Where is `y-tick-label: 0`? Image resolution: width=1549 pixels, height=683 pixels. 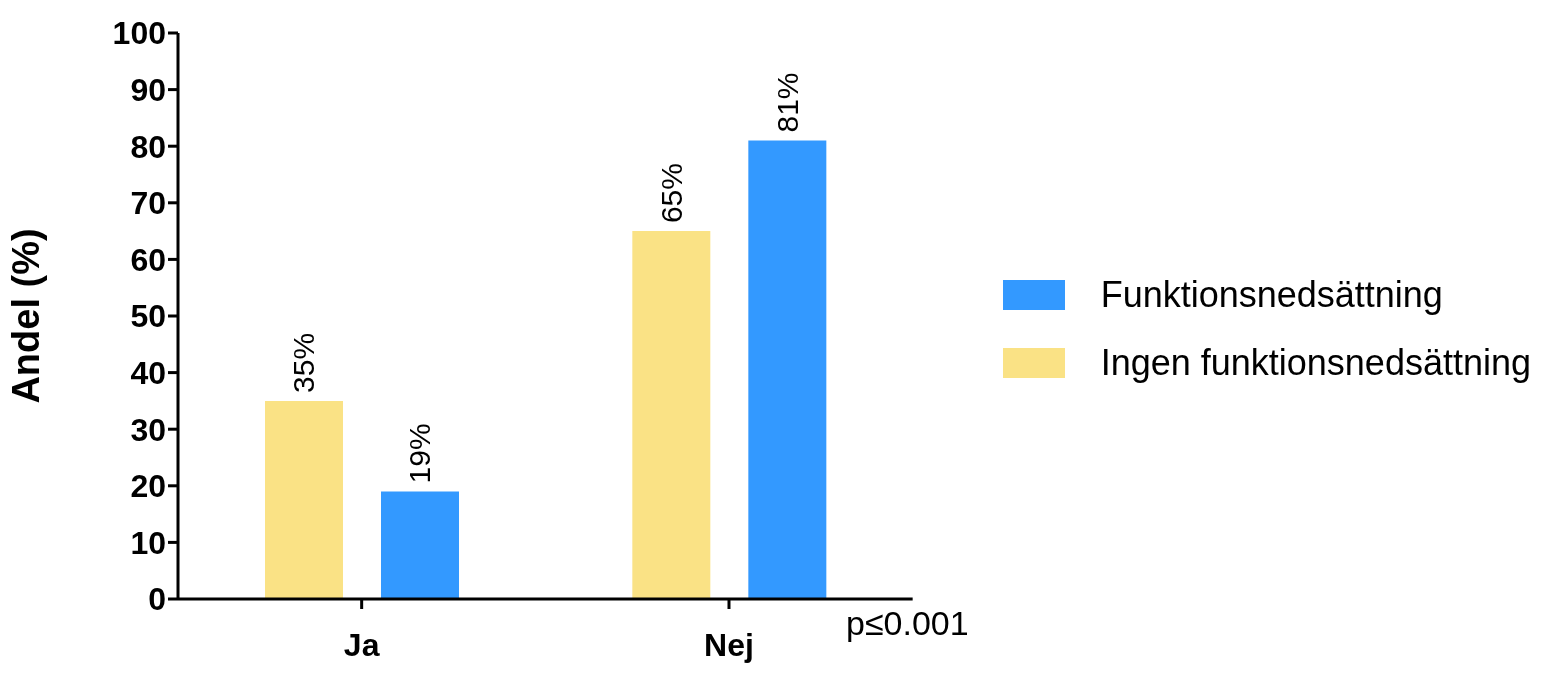 y-tick-label: 0 is located at coordinates (157, 599).